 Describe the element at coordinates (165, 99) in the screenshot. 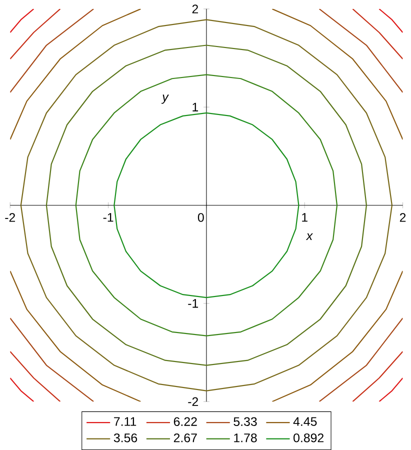

I see `y-axis-title: y` at that location.